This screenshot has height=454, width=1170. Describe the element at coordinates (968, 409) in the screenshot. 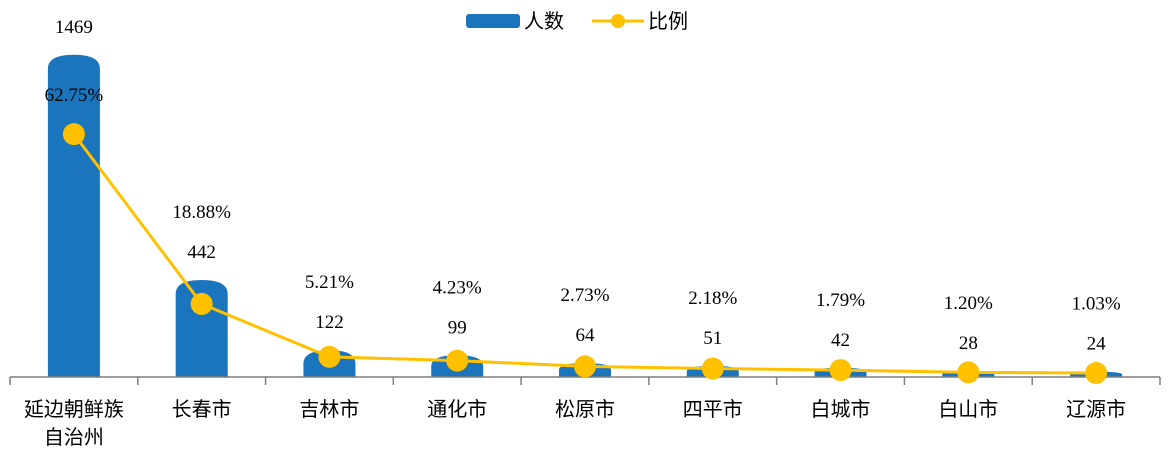

I see `x-tick-label: 白山市` at that location.